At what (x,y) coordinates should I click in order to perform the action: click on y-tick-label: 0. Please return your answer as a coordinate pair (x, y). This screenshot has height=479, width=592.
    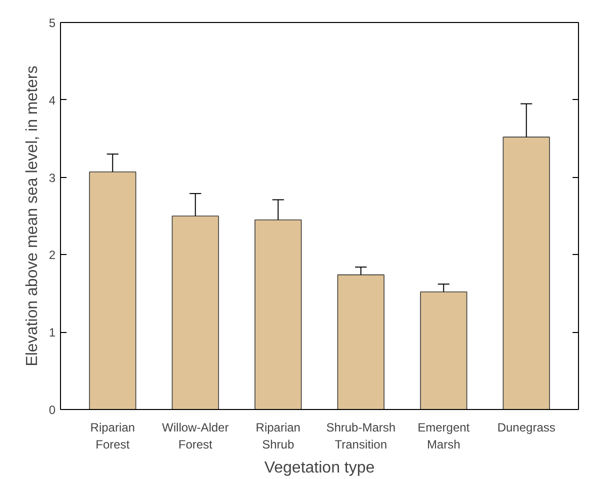
    Looking at the image, I should click on (52, 410).